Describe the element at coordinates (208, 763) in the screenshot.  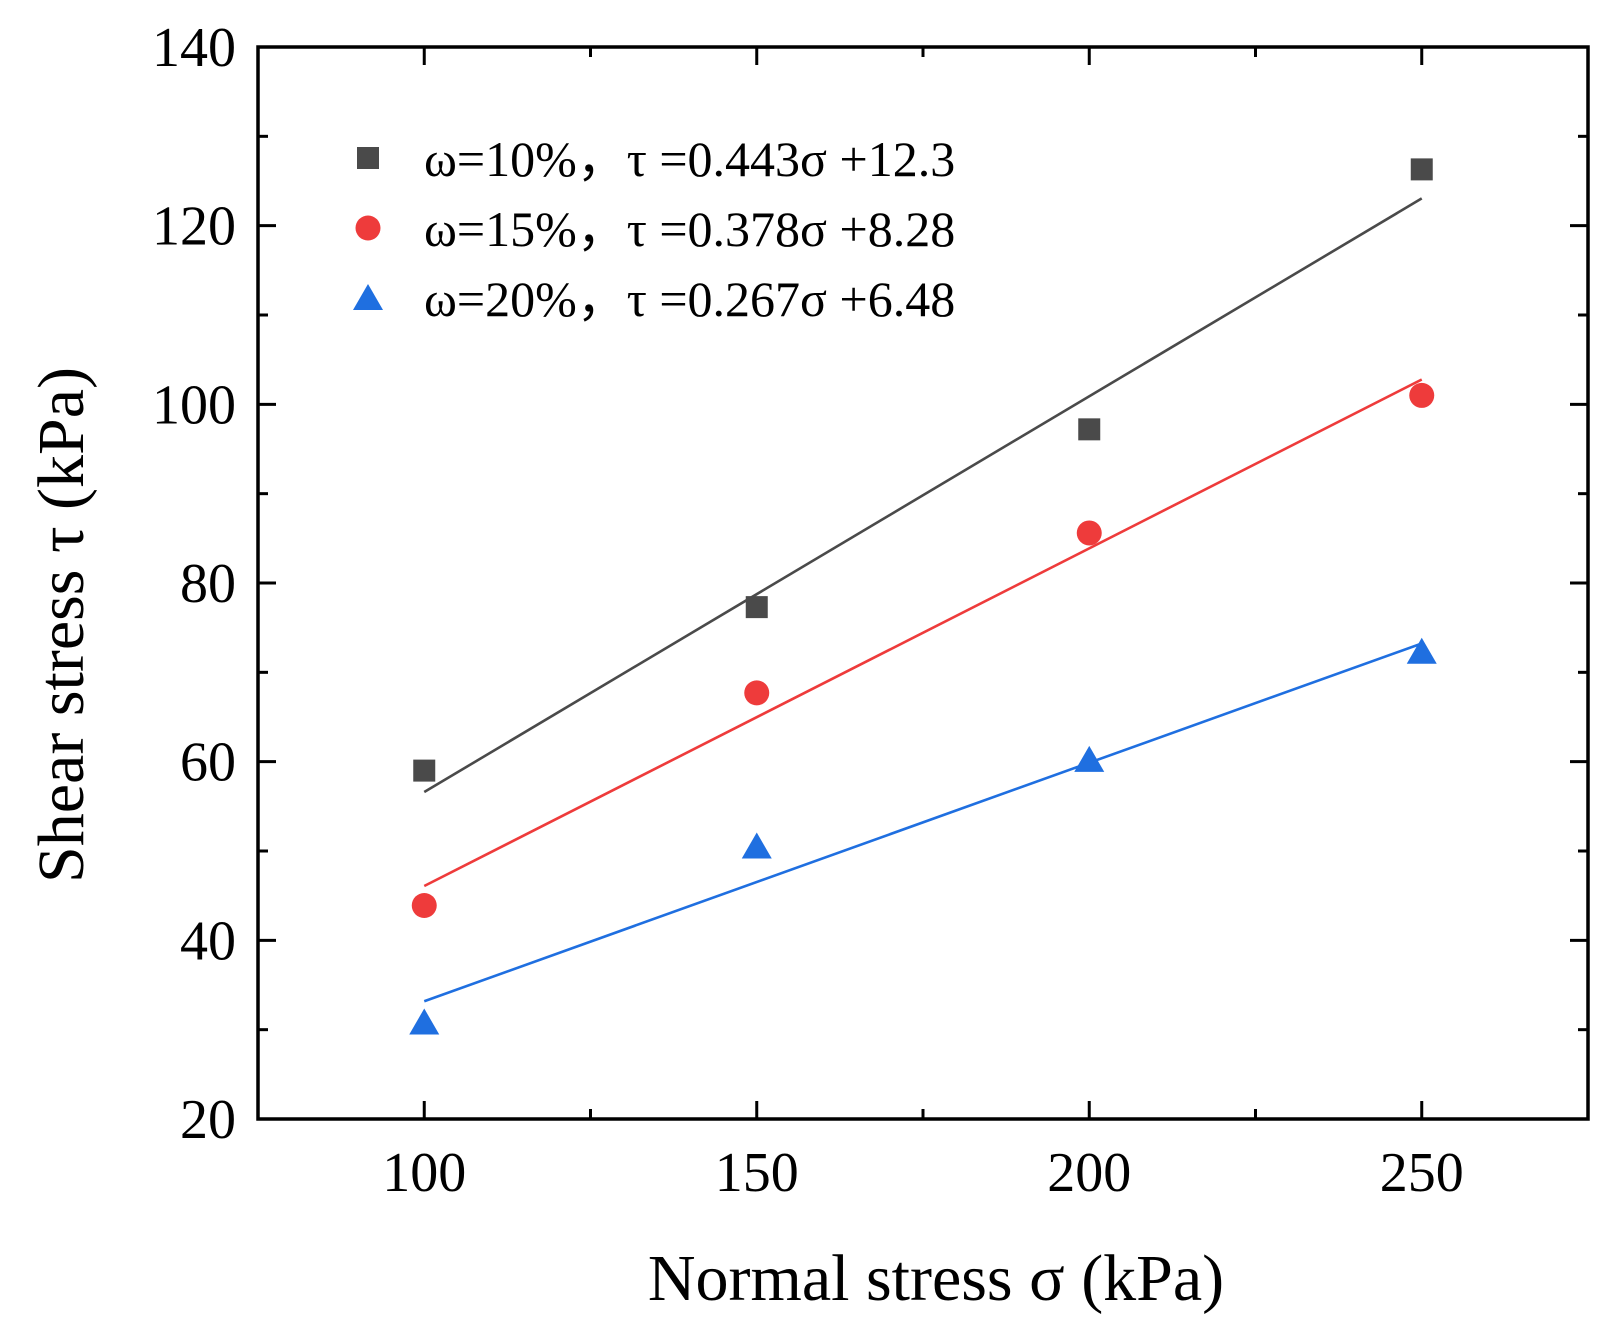
I see `y-tick-label: 60` at that location.